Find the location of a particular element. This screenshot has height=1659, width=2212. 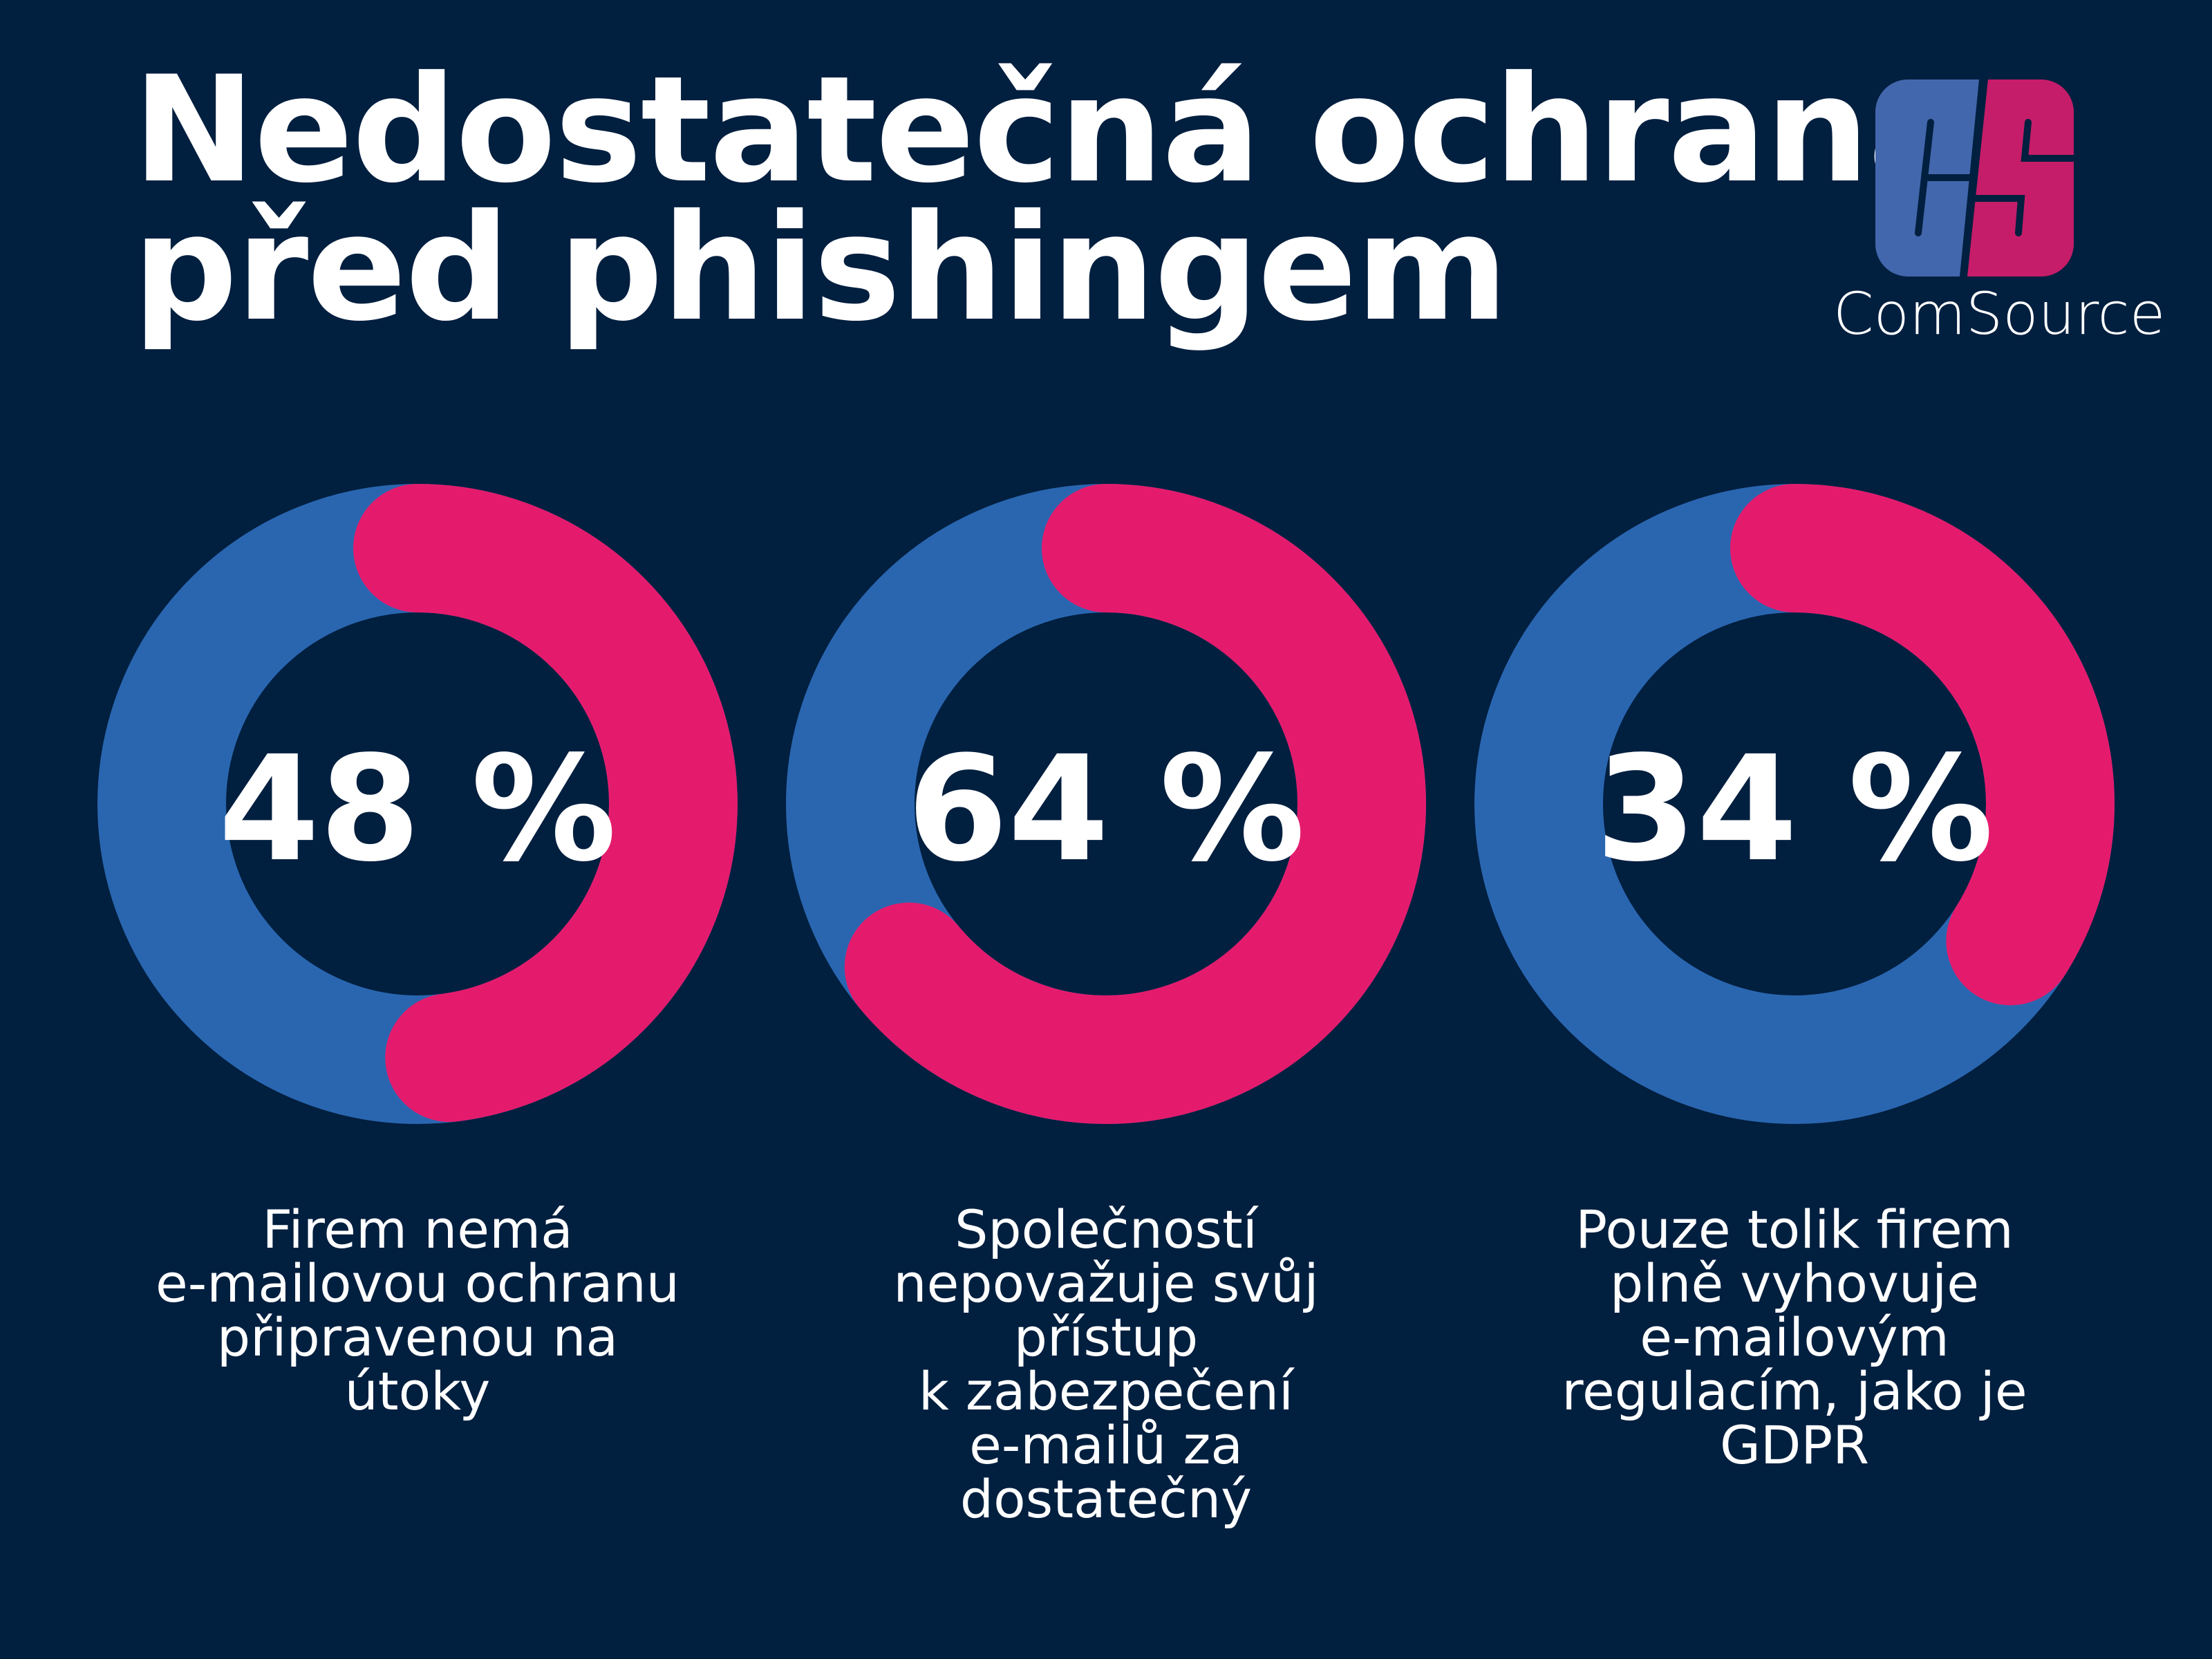

caption-line: e-mailovou ochranu is located at coordinates (418, 1283).